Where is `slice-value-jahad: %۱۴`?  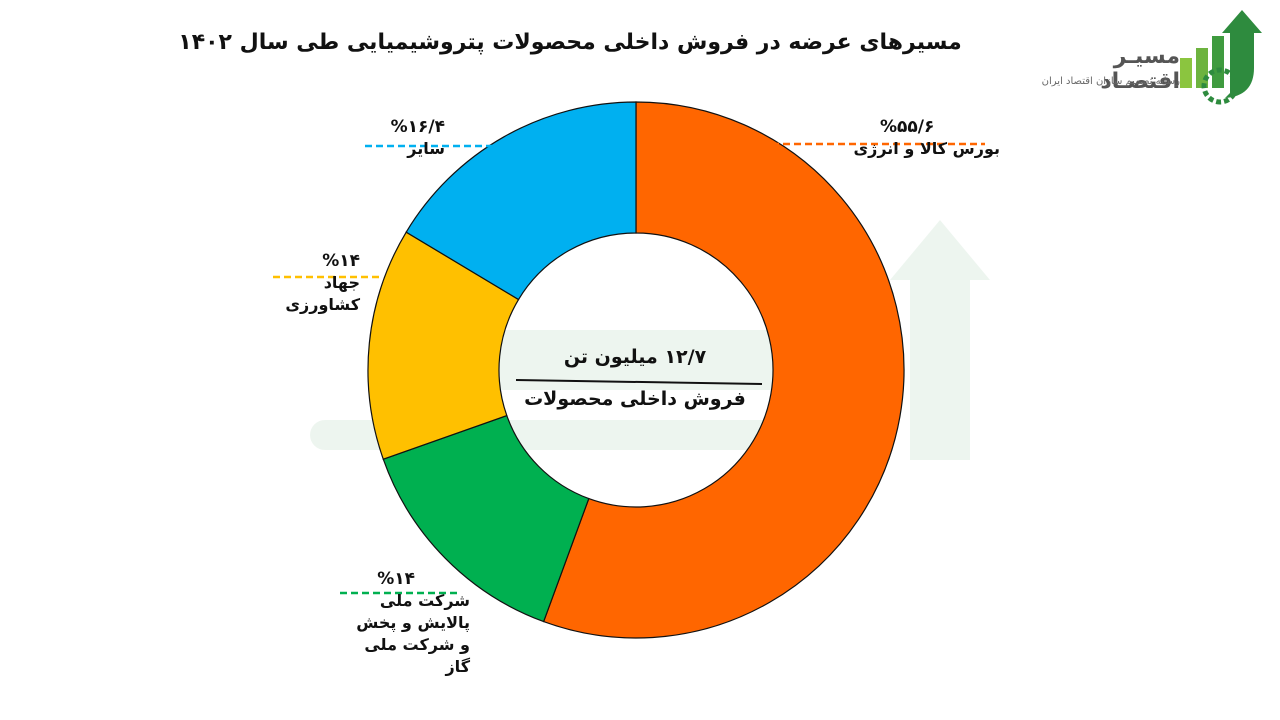 slice-value-jahad: %۱۴ is located at coordinates (341, 261).